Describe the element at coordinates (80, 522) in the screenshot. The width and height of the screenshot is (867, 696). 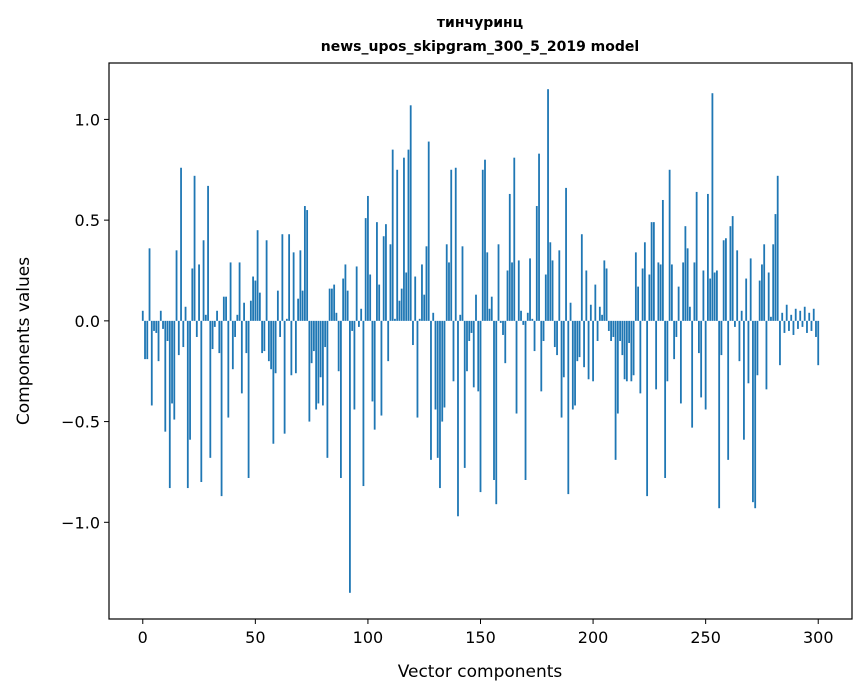
I see `y-tick-label: −1.0` at that location.